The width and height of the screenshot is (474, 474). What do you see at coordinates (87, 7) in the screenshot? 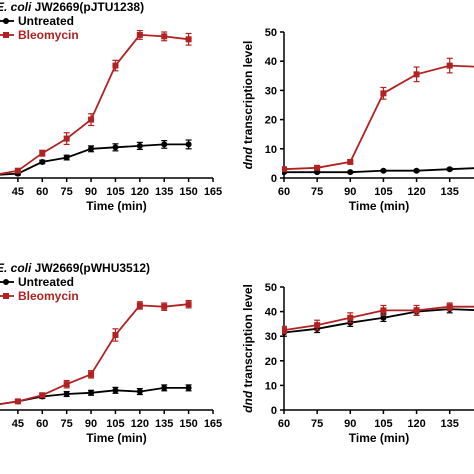
I see `panel-title-strain: JW2669(pJTU1238)` at bounding box center [87, 7].